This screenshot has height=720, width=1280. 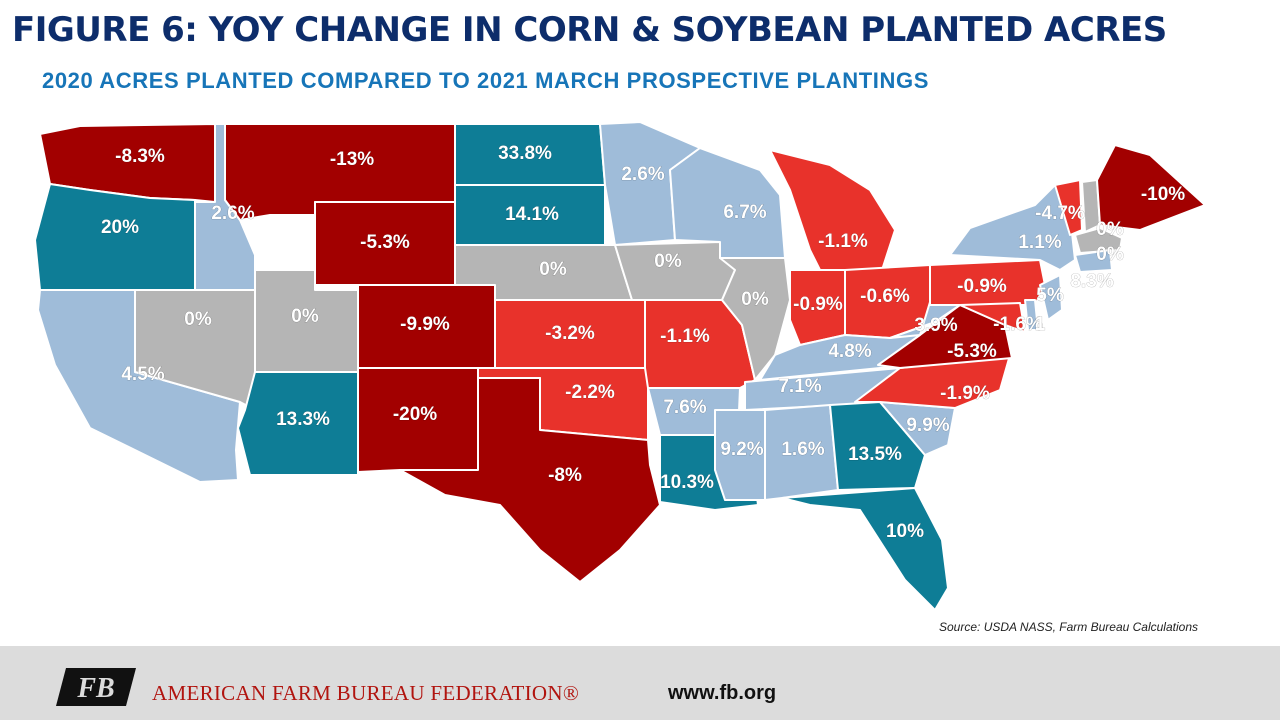 I want to click on state-label-ct: 8.3%, so click(x=1091, y=281).